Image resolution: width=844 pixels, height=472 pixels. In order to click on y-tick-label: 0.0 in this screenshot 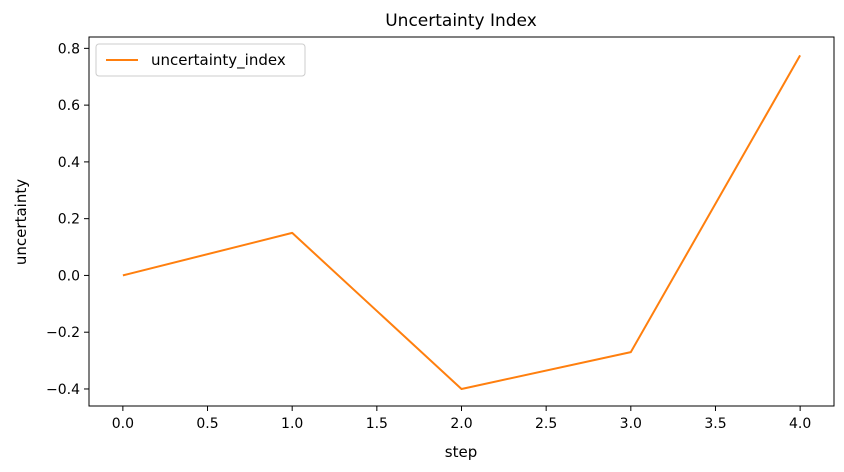, I will do `click(69, 276)`.